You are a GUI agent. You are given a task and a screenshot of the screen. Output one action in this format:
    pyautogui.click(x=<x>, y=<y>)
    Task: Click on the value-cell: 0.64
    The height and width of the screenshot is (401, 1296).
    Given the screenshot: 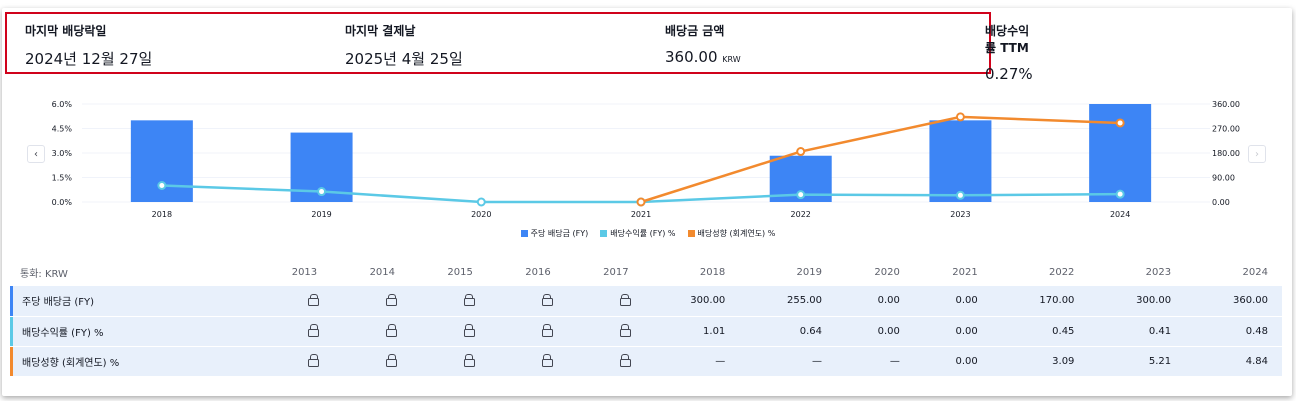 What is the action you would take?
    pyautogui.click(x=787, y=331)
    